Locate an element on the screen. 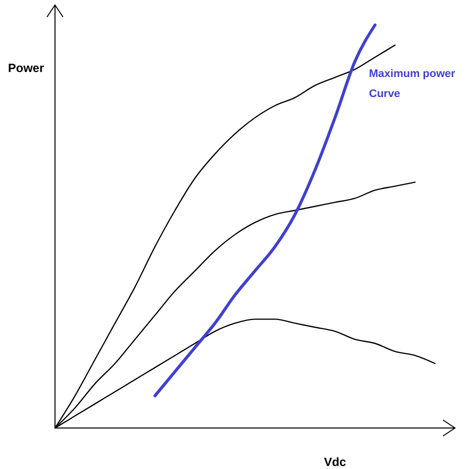 This screenshot has width=469, height=469. y-axis-title: Power is located at coordinates (26, 68).